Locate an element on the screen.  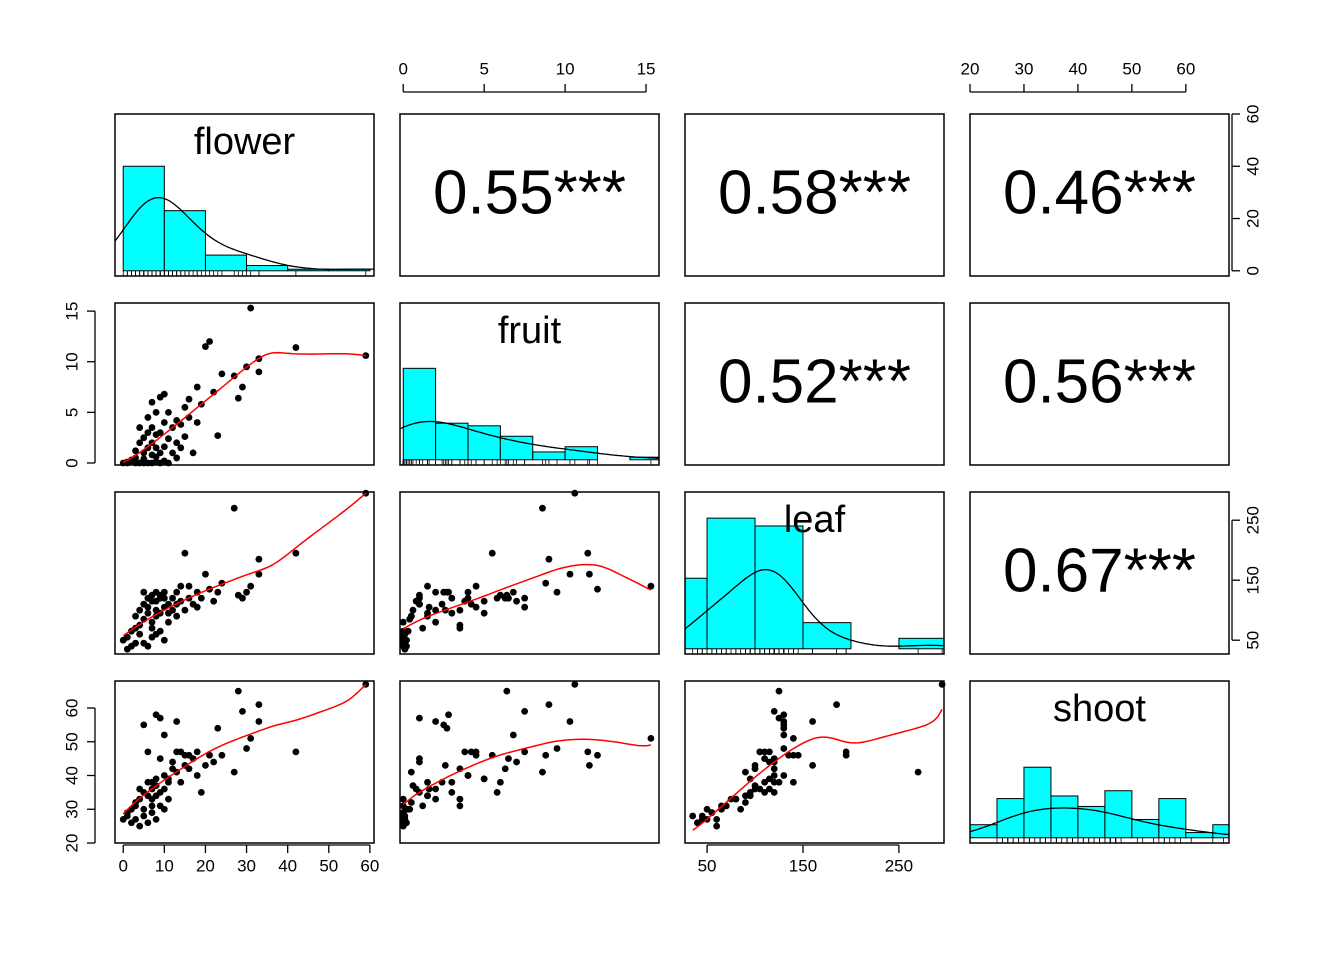
tick-label: 150 is located at coordinates (803, 865).